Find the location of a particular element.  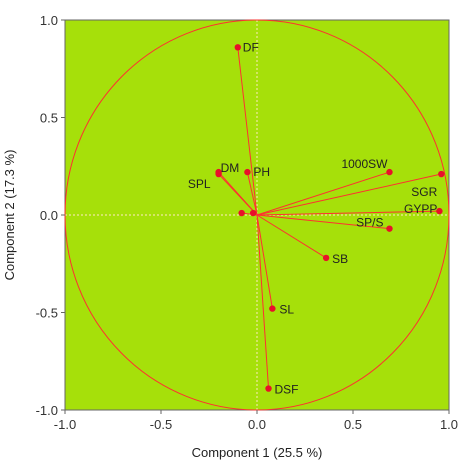

label-gypp: GYPP is located at coordinates (420, 209).